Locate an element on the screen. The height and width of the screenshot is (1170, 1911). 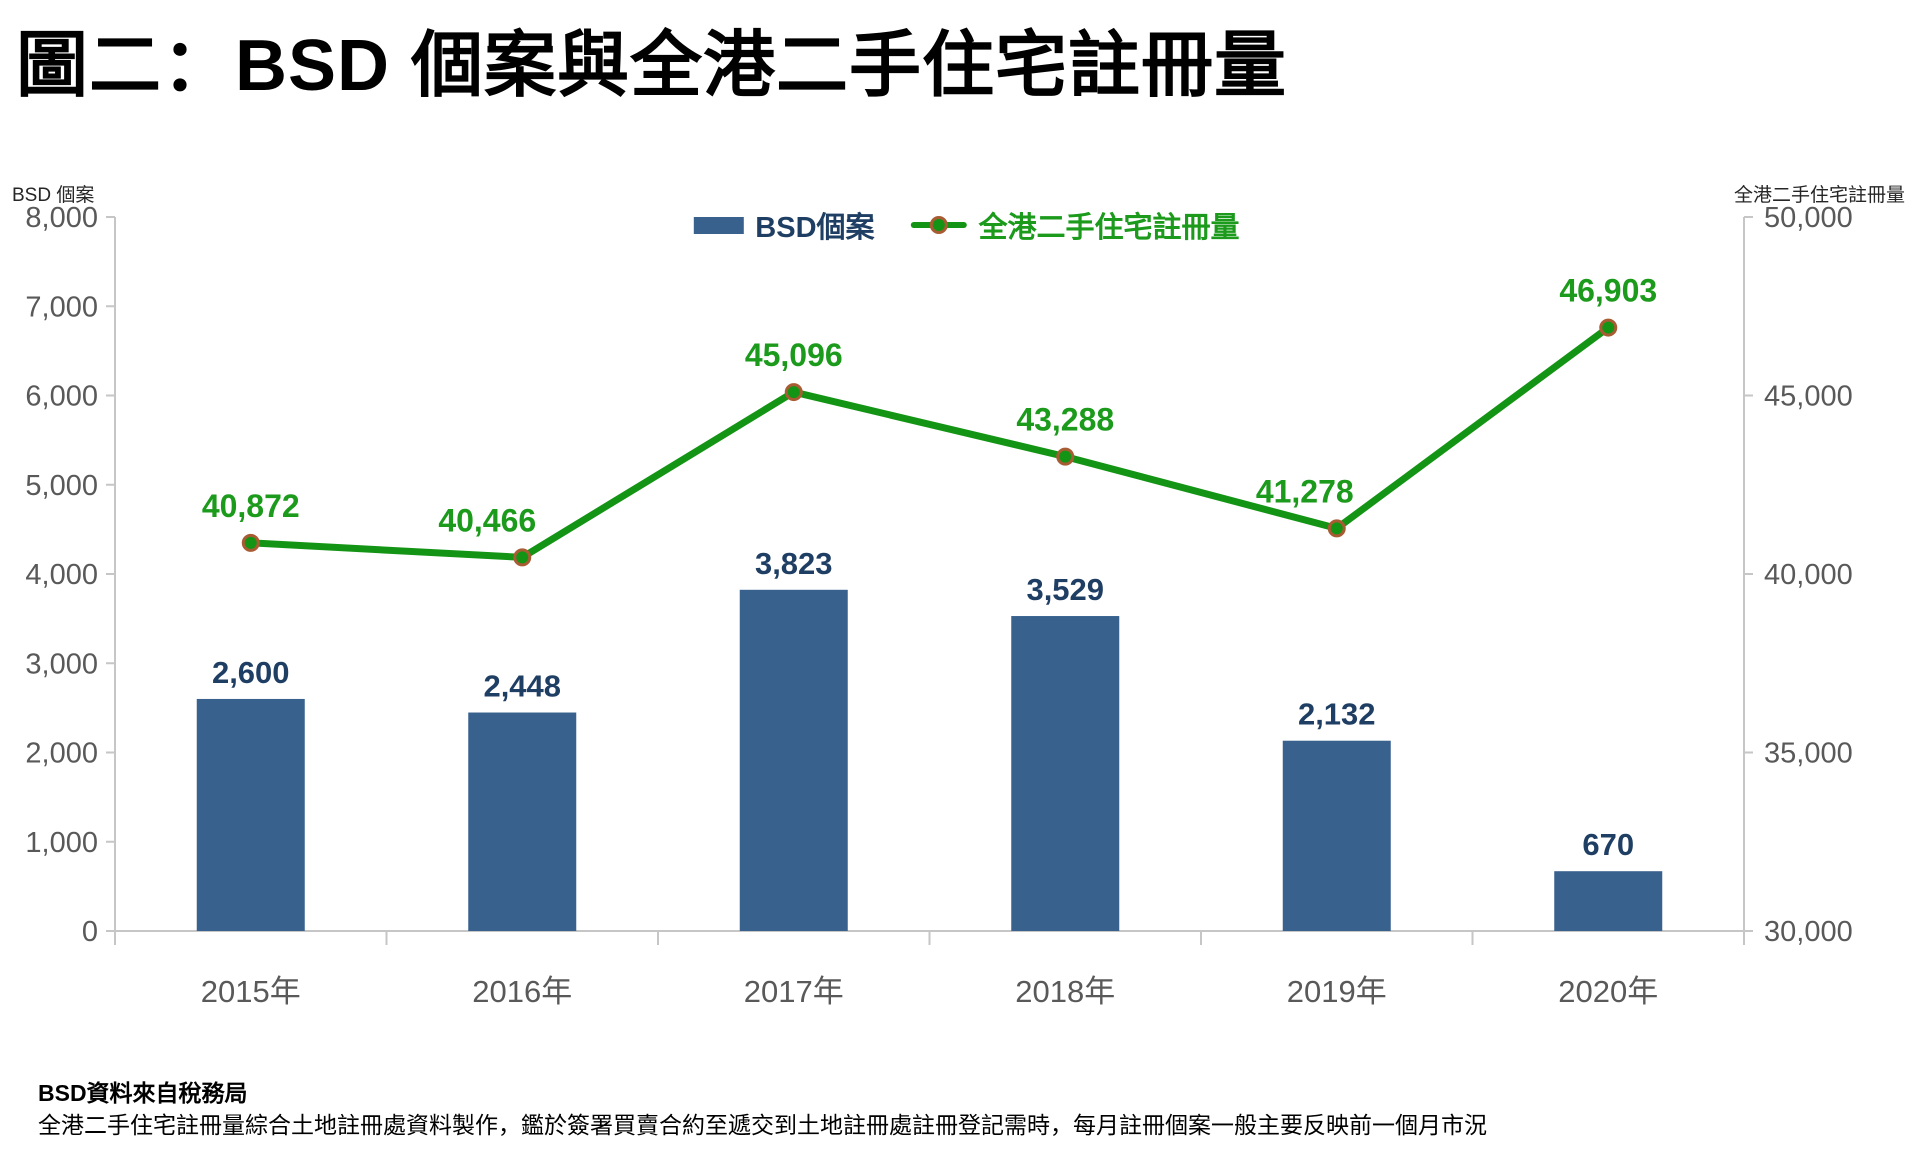
line-swatch-marker-icon is located at coordinates (938, 225).